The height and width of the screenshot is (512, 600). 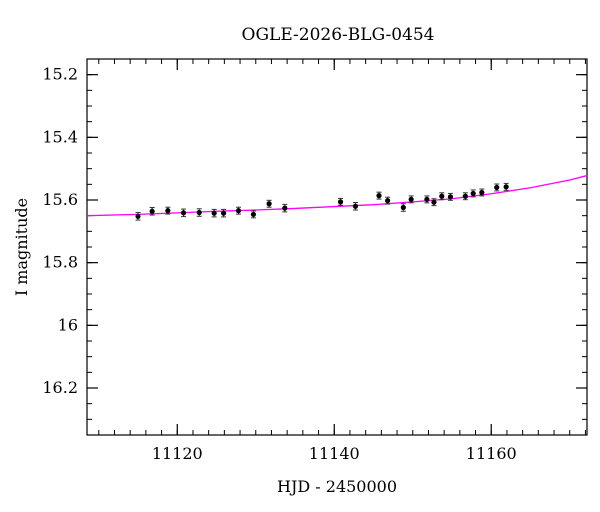 What do you see at coordinates (60, 199) in the screenshot?
I see `y-tick-label: 15.6` at bounding box center [60, 199].